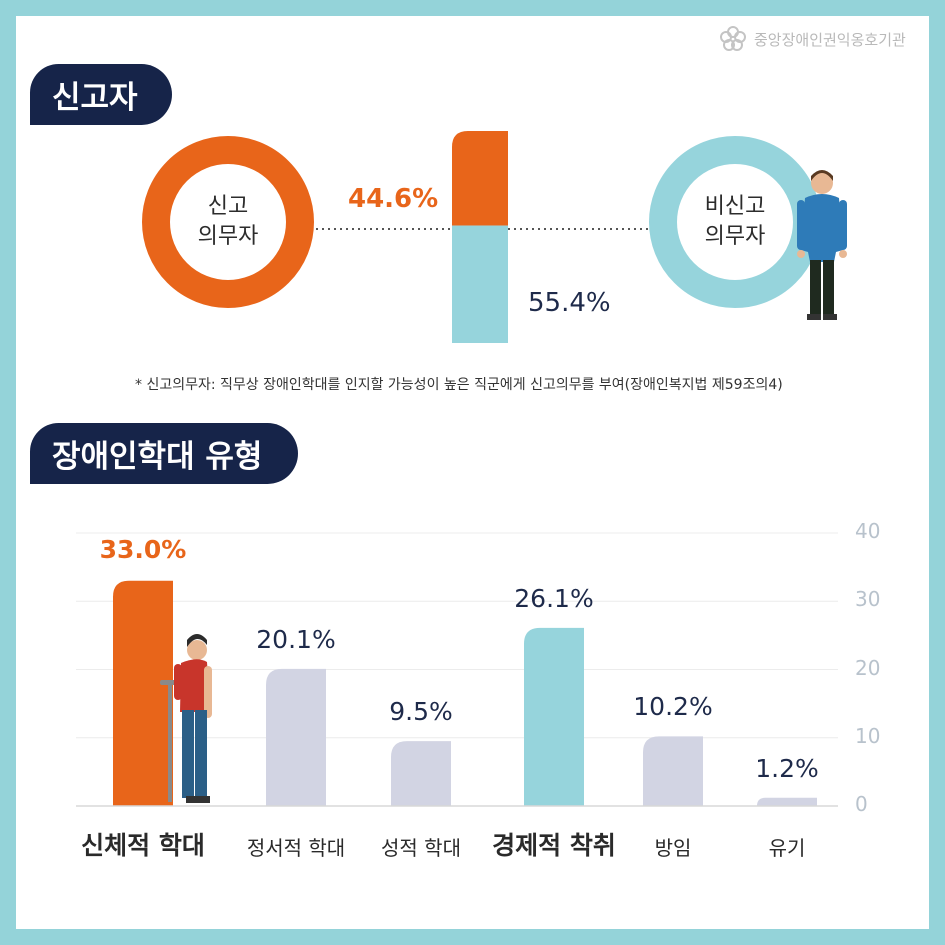  What do you see at coordinates (868, 667) in the screenshot?
I see `y-tick-label: 20` at bounding box center [868, 667].